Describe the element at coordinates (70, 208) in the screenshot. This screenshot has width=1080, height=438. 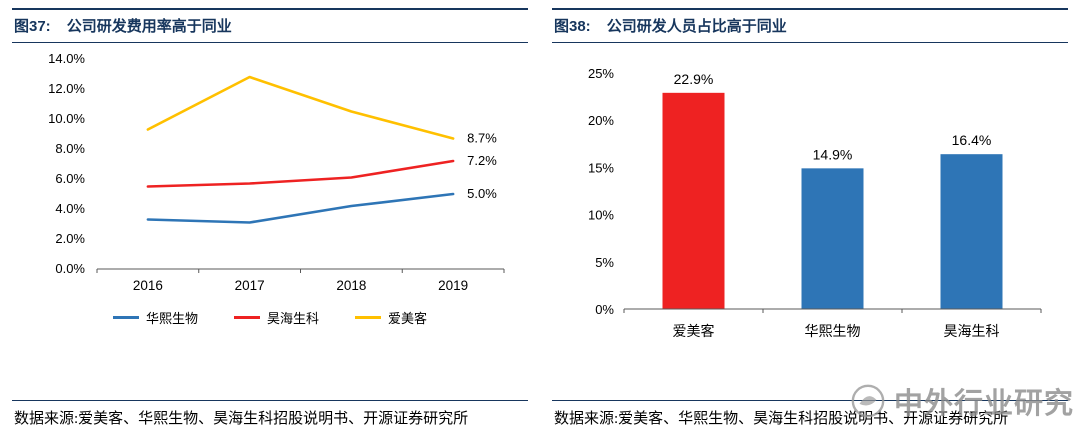
I see `y-axis-tick-label: 4.0%` at that location.